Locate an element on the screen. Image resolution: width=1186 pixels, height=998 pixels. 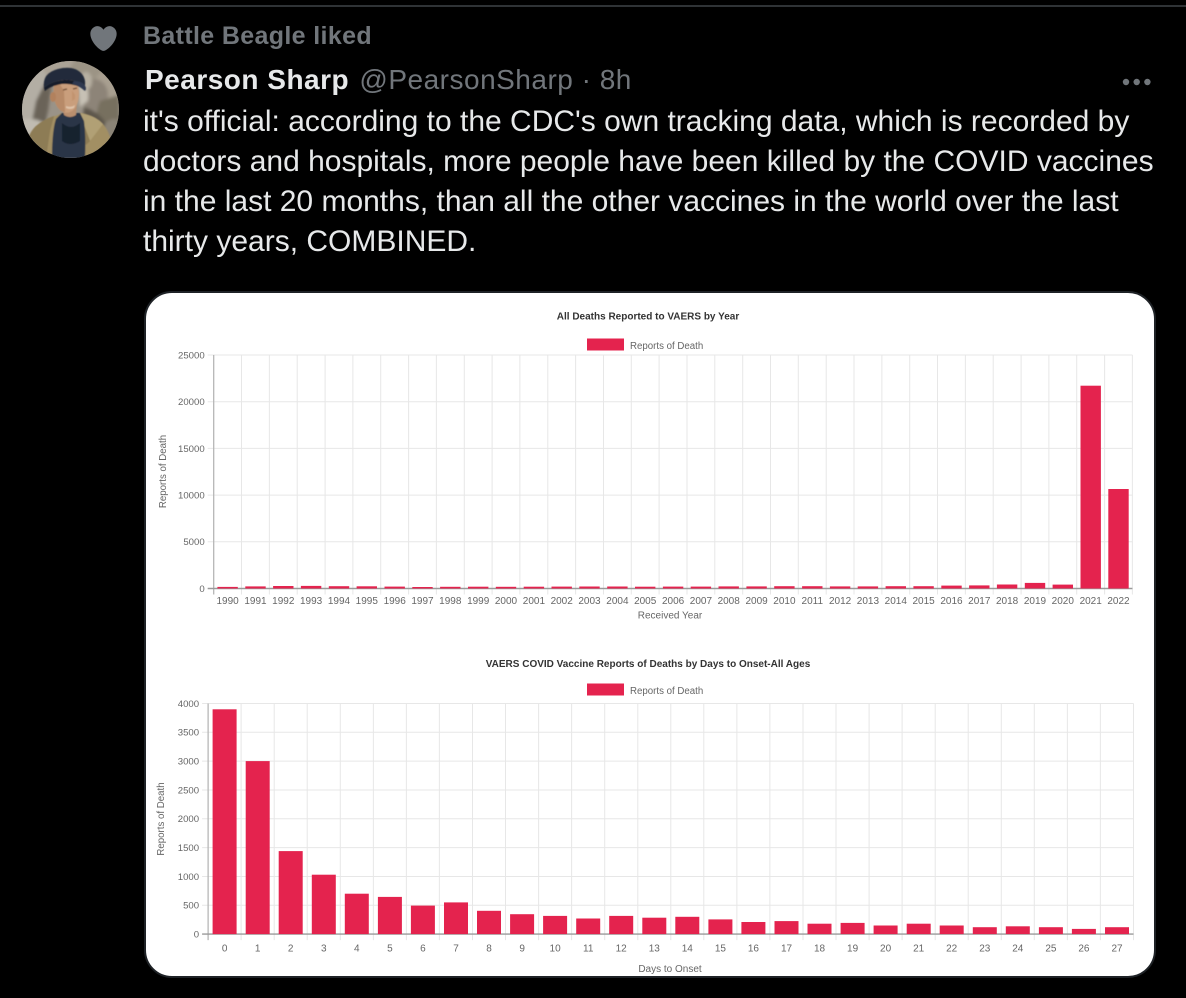
svg-text: 5 is located at coordinates (390, 948).